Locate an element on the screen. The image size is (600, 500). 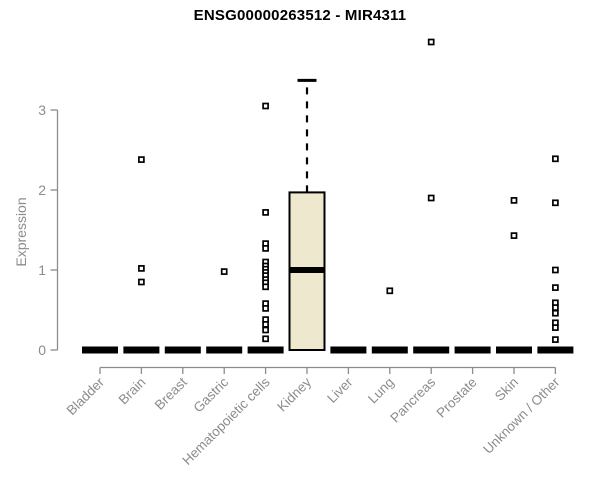
chart-title: ENSG00000263512 - MIR4311 is located at coordinates (300, 15).